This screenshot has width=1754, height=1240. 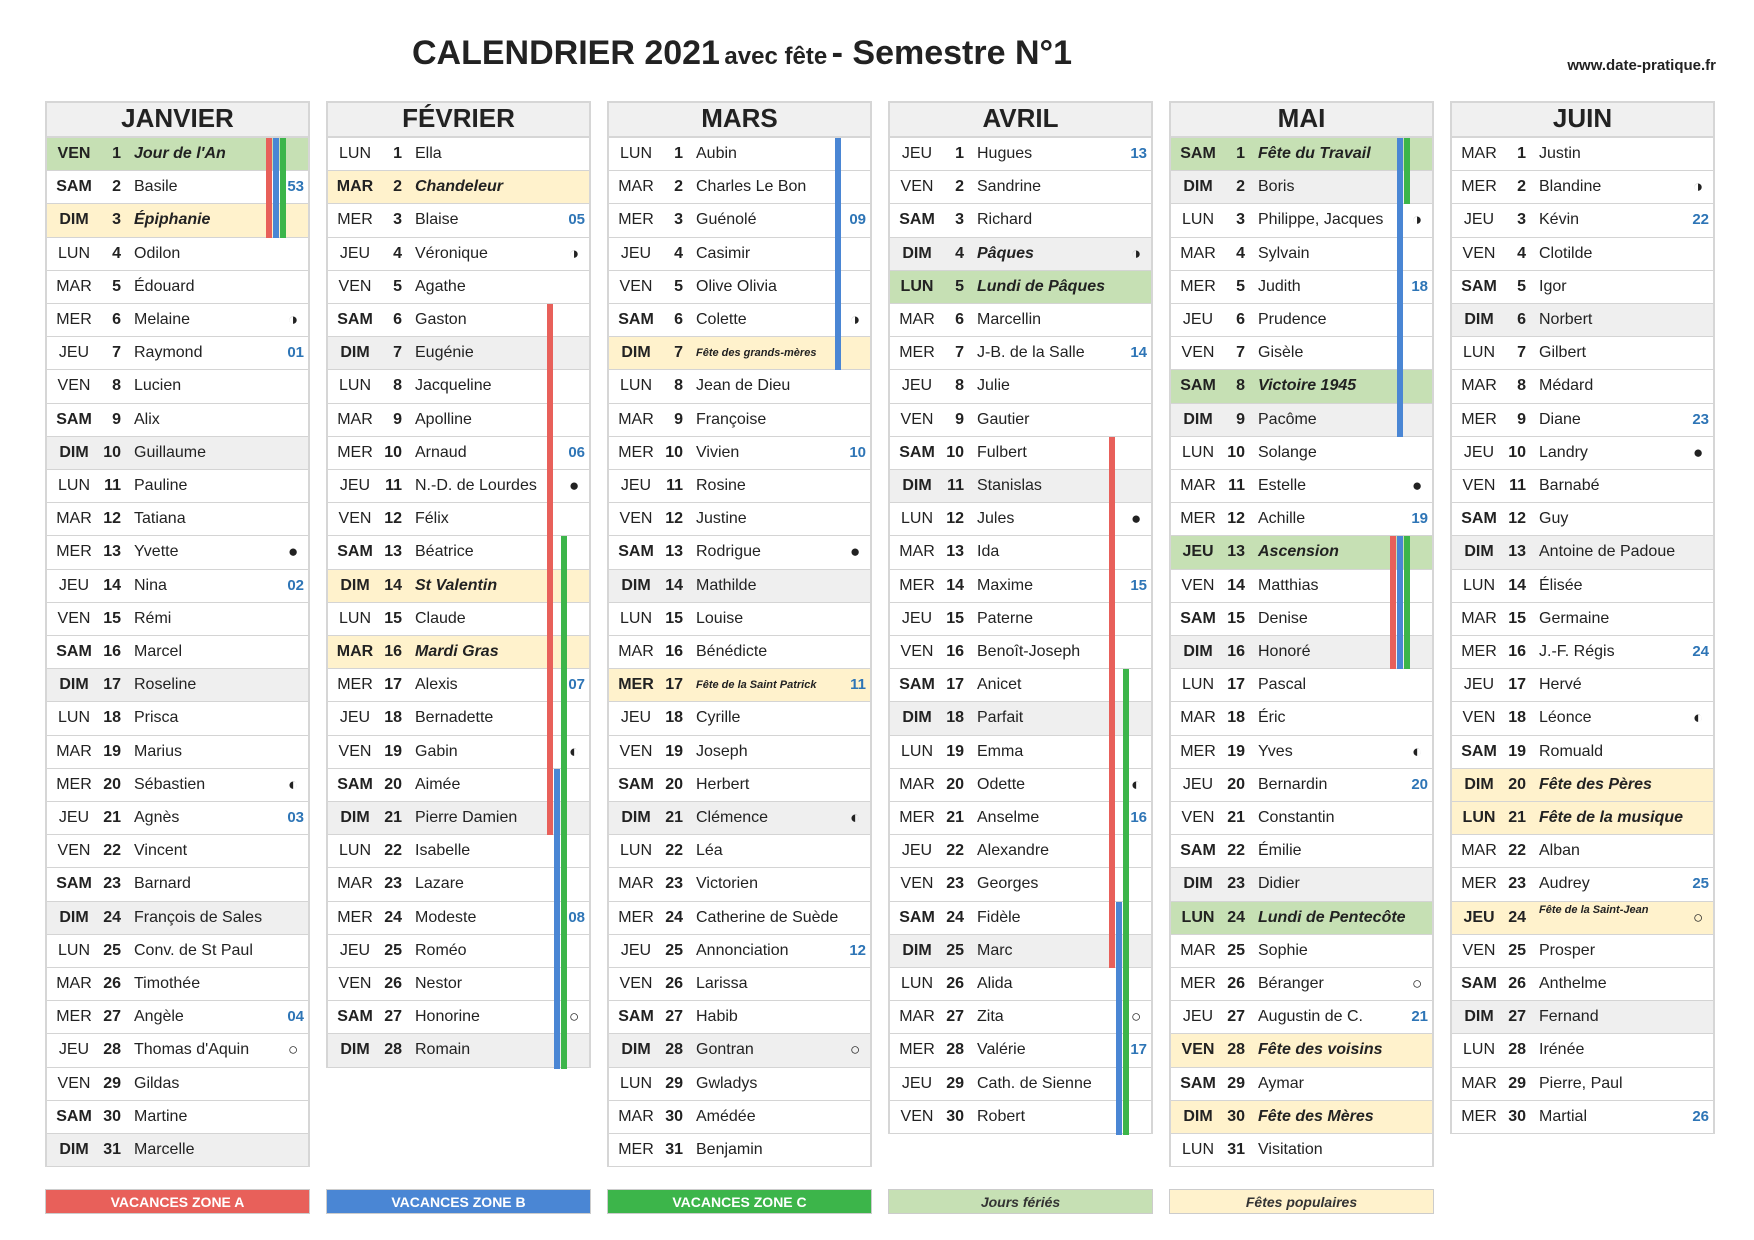 What do you see at coordinates (720, 618) in the screenshot?
I see `fete-name: Louise` at bounding box center [720, 618].